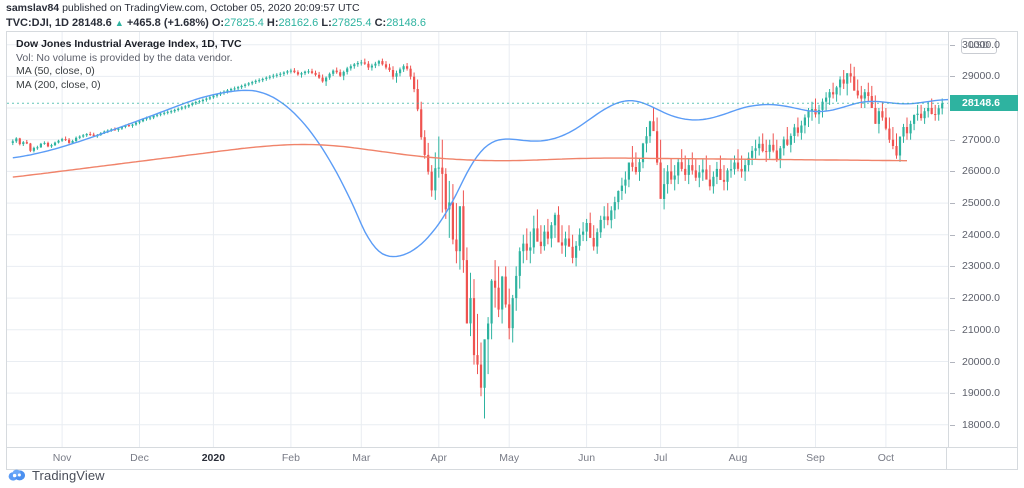 This screenshot has width=1024, height=488. I want to click on footer: TradingView, so click(56, 475).